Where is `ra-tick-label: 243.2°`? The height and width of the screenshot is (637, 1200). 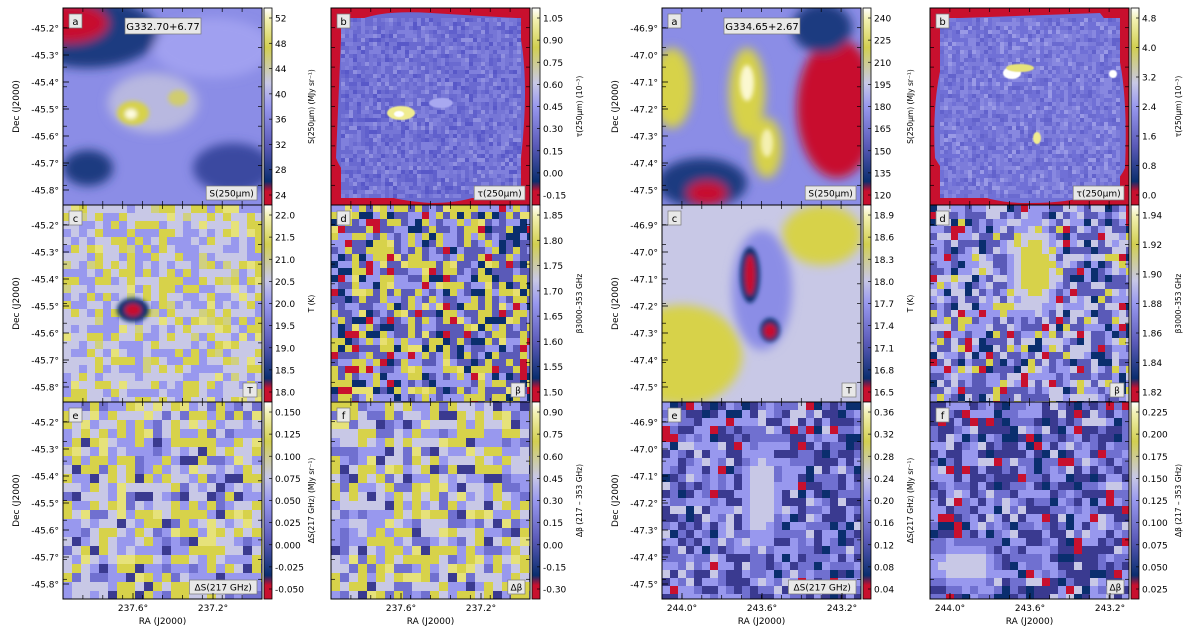
ra-tick-label: 243.2° is located at coordinates (842, 609).